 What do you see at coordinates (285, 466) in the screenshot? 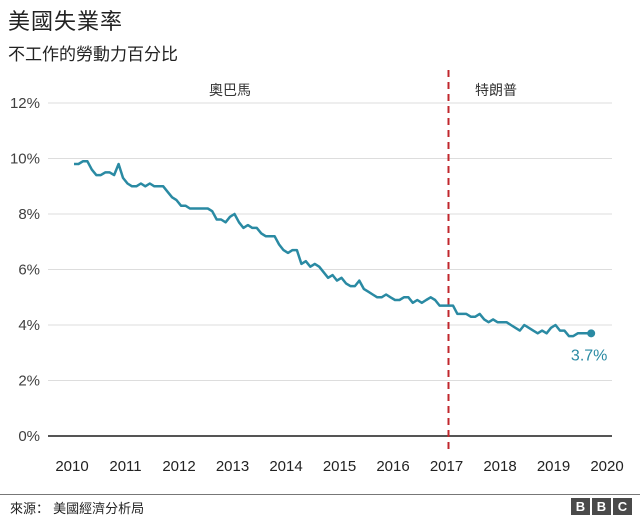
I see `x-tick-label: 2014` at bounding box center [285, 466].